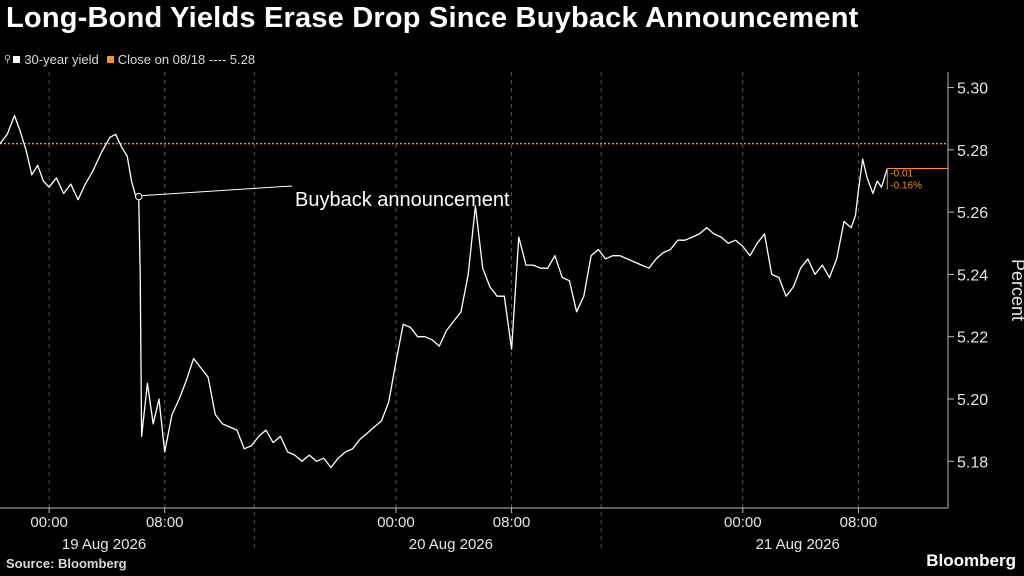  What do you see at coordinates (104, 544) in the screenshot?
I see `x-date-label: 19 Aug 2026` at bounding box center [104, 544].